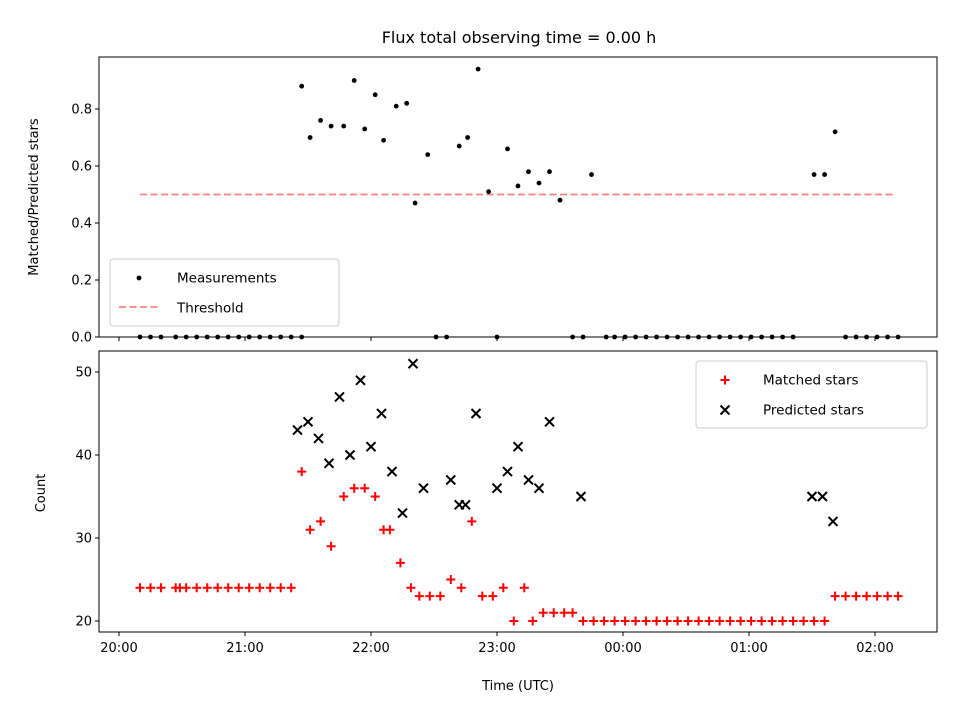  What do you see at coordinates (118, 648) in the screenshot?
I see `x-tick-label: 20:00` at bounding box center [118, 648].